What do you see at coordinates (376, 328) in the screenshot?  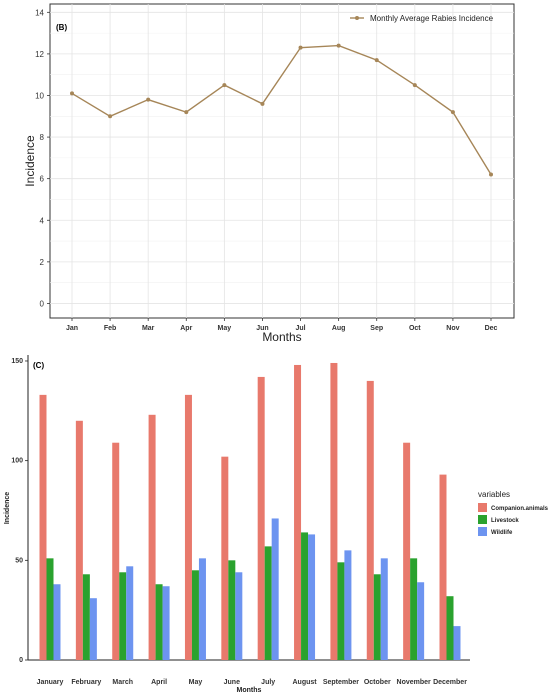 I see `x-tick-label: Sep` at bounding box center [376, 328].